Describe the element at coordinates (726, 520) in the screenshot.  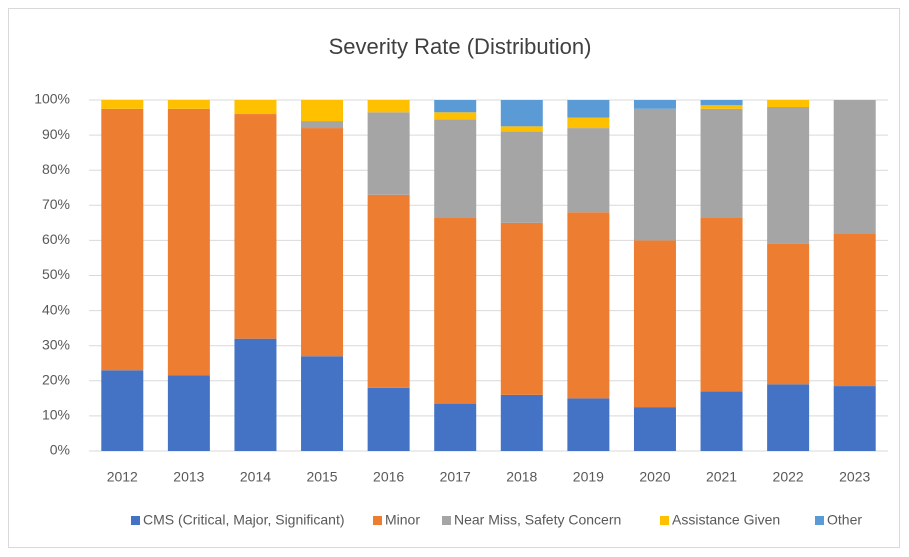
I see `legend-label: Assistance Given` at that location.